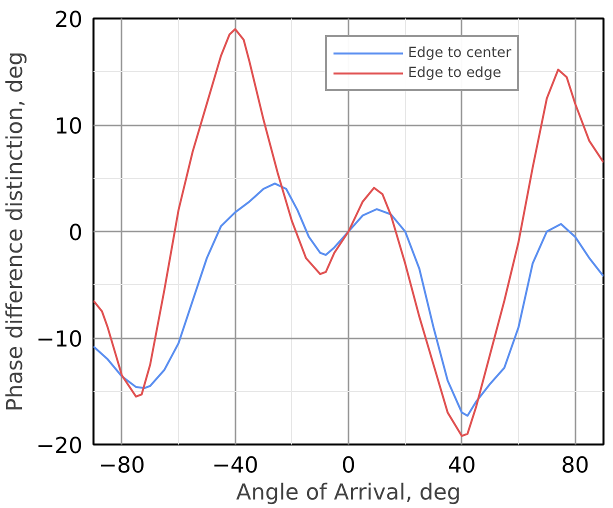 This screenshot has width=613, height=508. I want to click on y-tick-label: 20, so click(68, 20).